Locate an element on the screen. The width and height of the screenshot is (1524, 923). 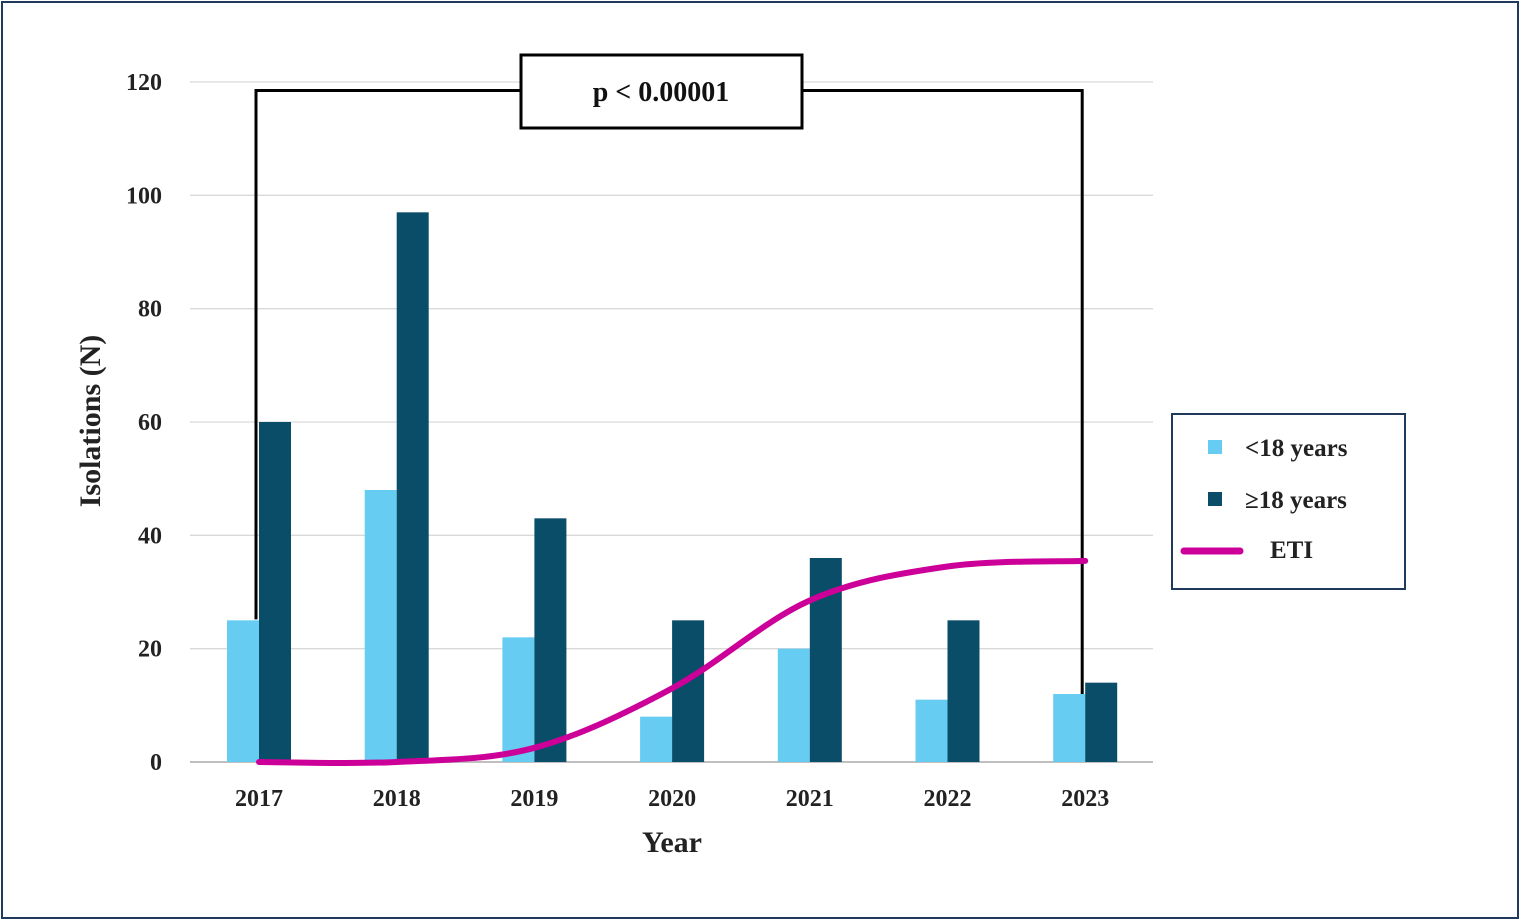
legend-swatch-18-and-over is located at coordinates (1215, 499).